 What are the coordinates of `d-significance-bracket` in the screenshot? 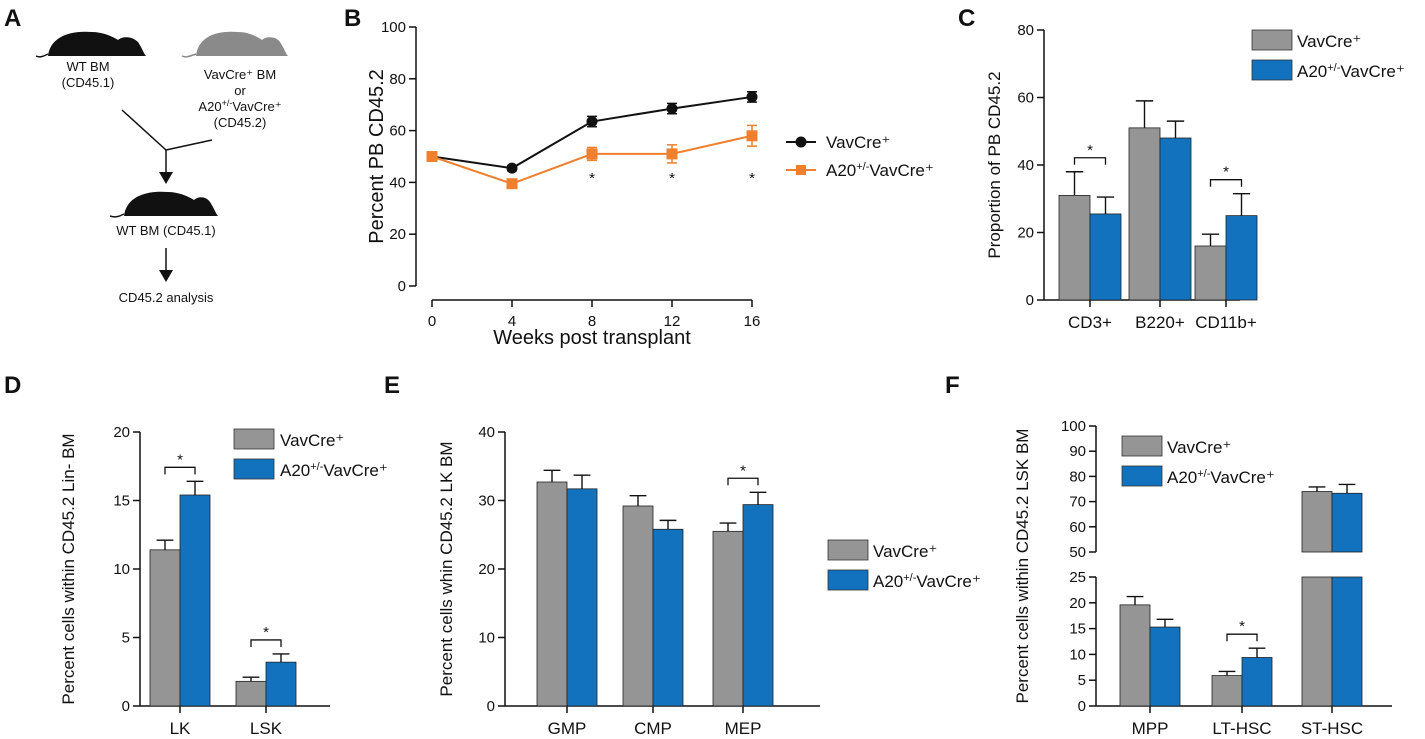 It's located at (266, 643).